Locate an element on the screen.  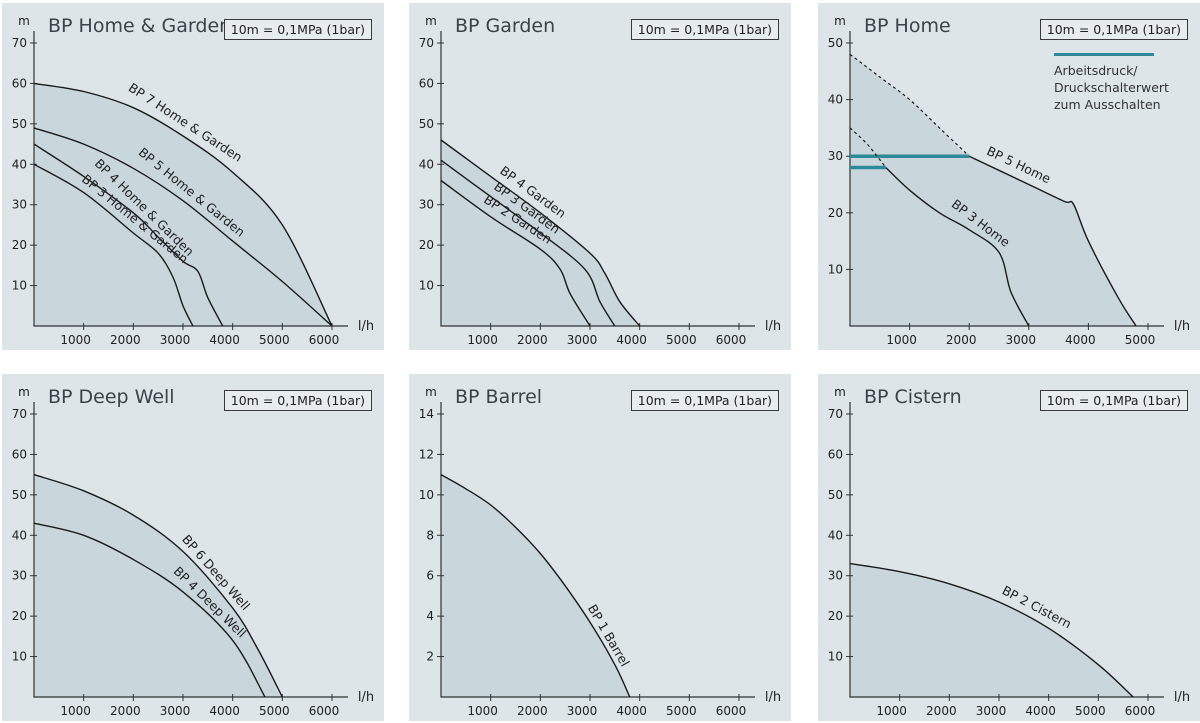
chart-title: BP Deep Well is located at coordinates (111, 397).